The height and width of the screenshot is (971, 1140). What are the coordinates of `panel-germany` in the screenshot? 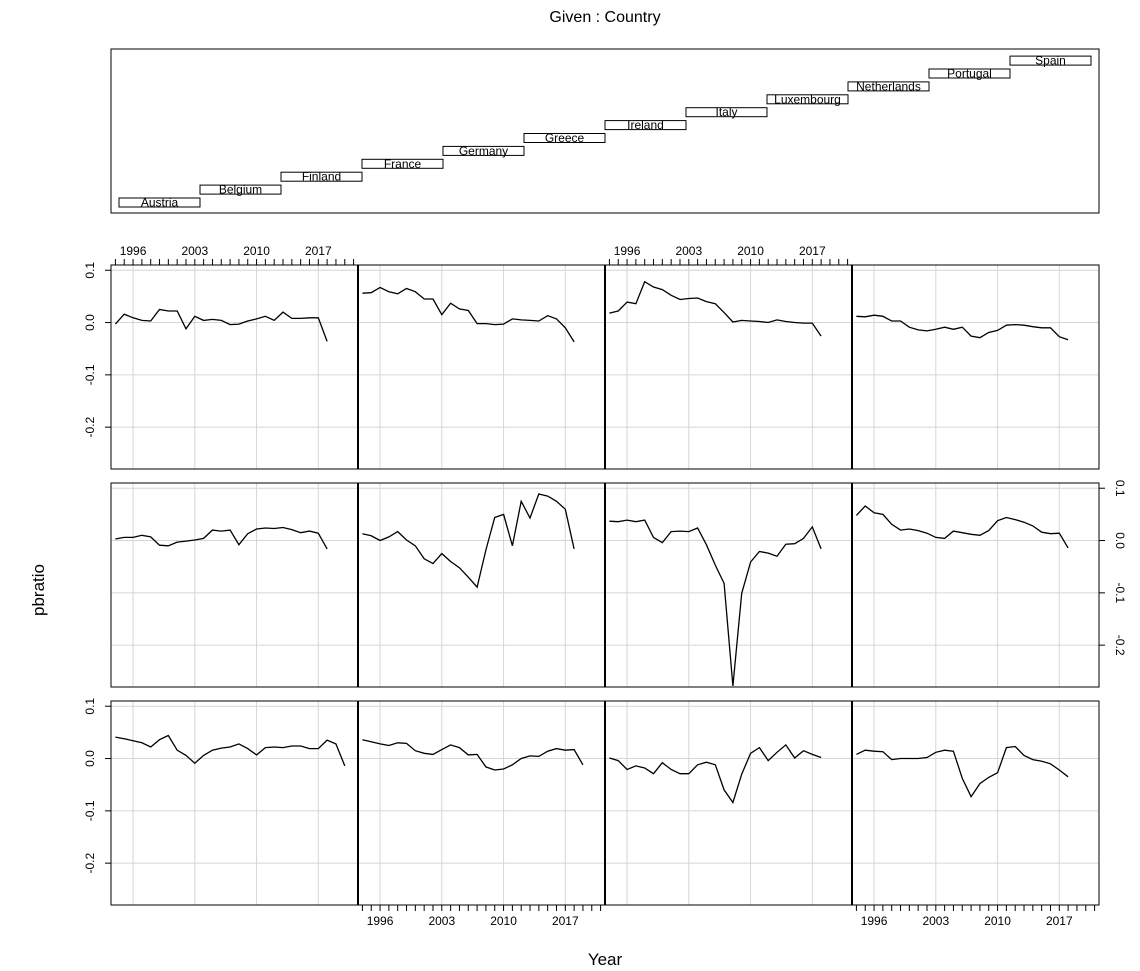 It's located at (234, 585).